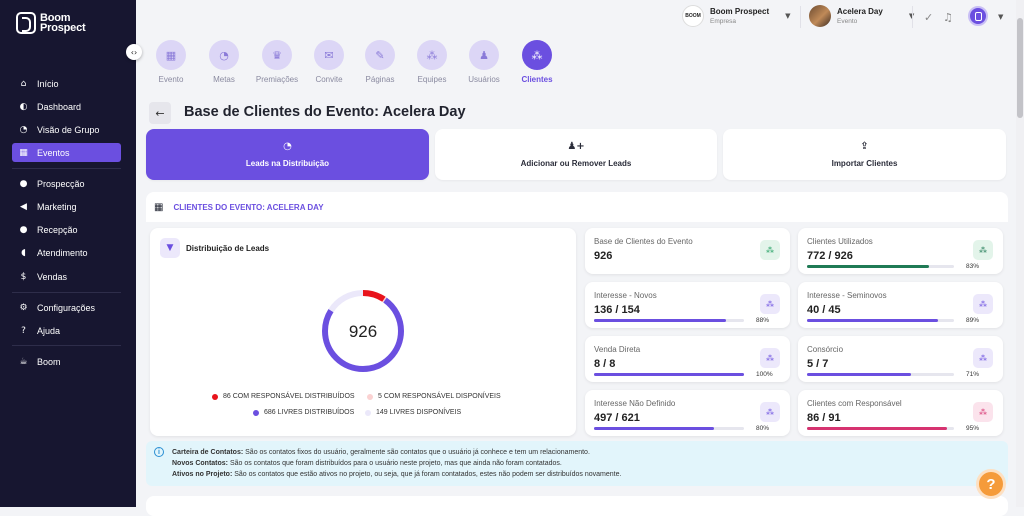 This screenshot has height=516, width=1024. Describe the element at coordinates (66, 276) in the screenshot. I see `sidebar-item-vendas: $ Vendas` at that location.